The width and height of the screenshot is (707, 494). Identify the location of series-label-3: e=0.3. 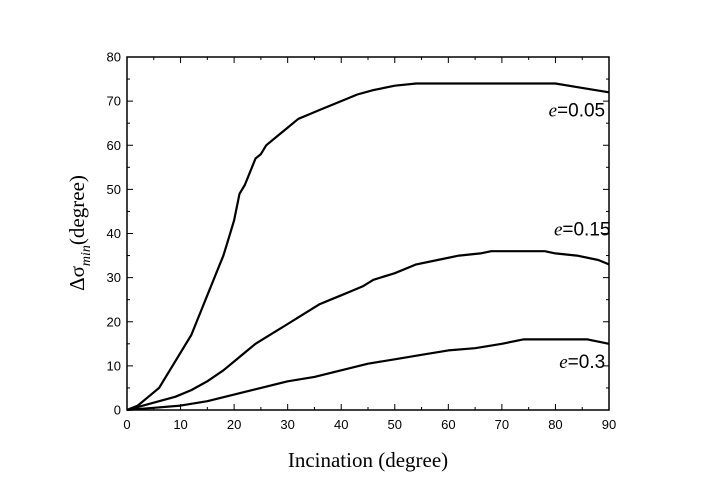
(582, 362).